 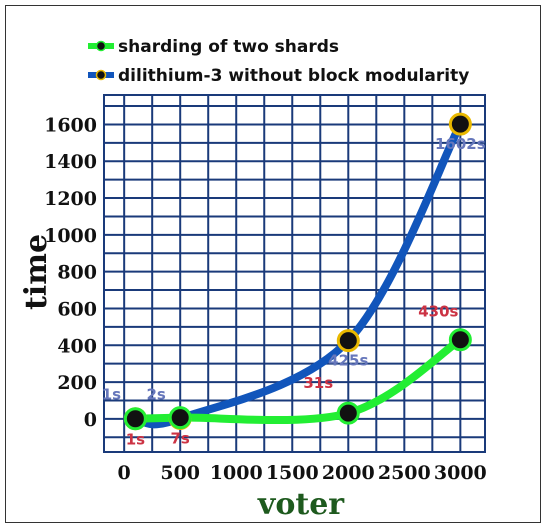 What do you see at coordinates (77, 309) in the screenshot?
I see `y-tick-label: 600` at bounding box center [77, 309].